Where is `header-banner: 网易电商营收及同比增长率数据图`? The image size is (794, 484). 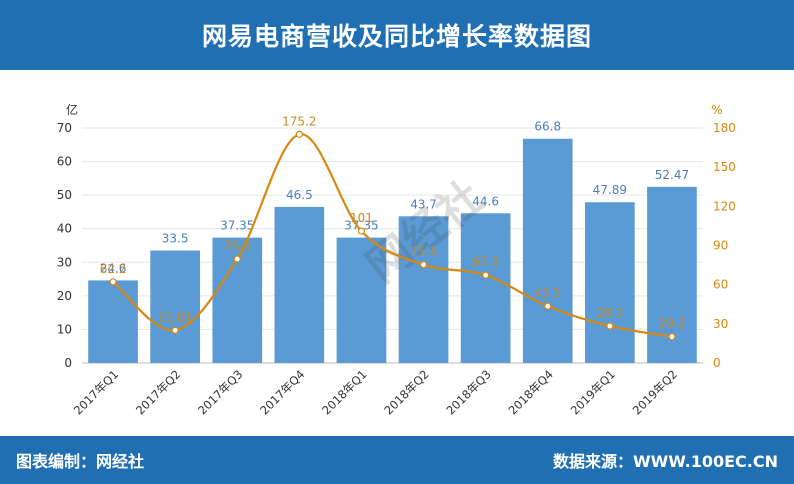 header-banner: 网易电商营收及同比增长率数据图 is located at coordinates (397, 35).